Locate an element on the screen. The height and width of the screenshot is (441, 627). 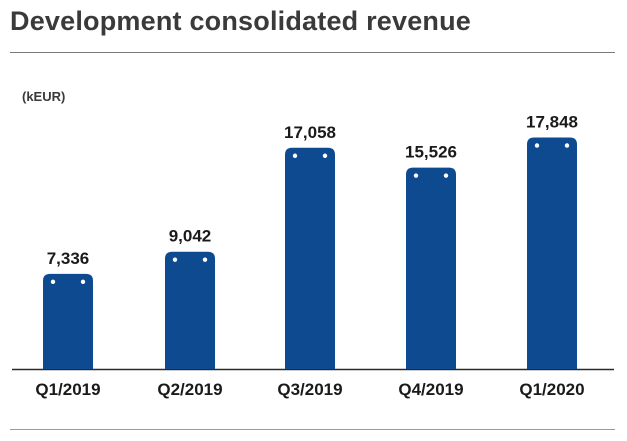
chart-title: Development consolidated revenue is located at coordinates (241, 21).